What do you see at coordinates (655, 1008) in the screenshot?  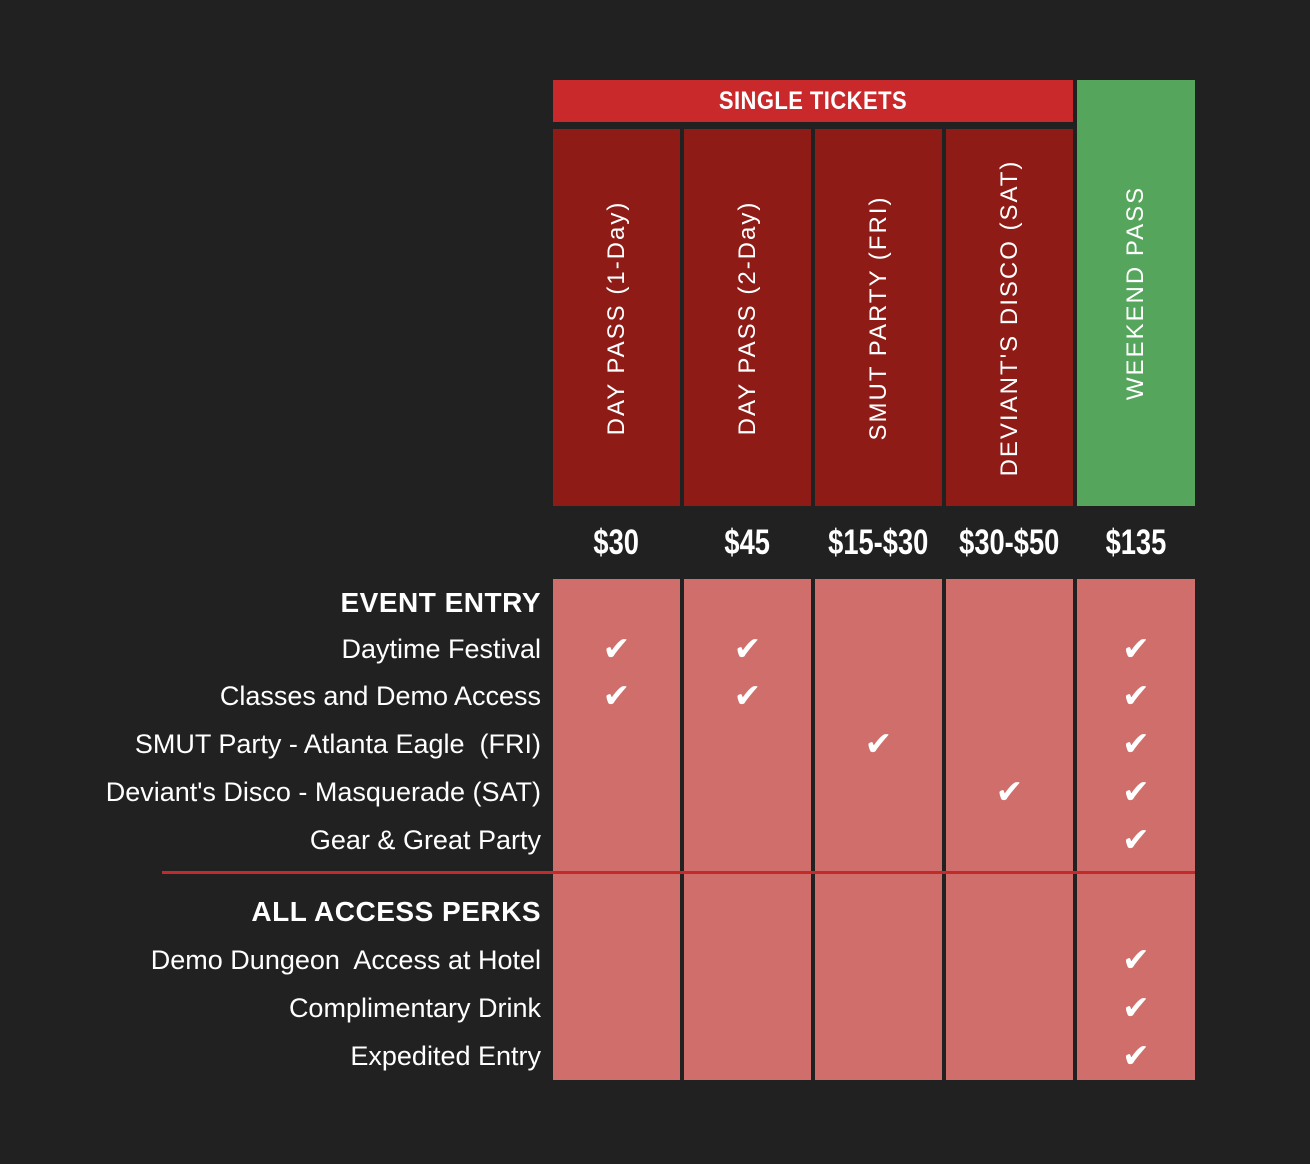 I see `feature-row: Complimentary Drink ✔` at bounding box center [655, 1008].